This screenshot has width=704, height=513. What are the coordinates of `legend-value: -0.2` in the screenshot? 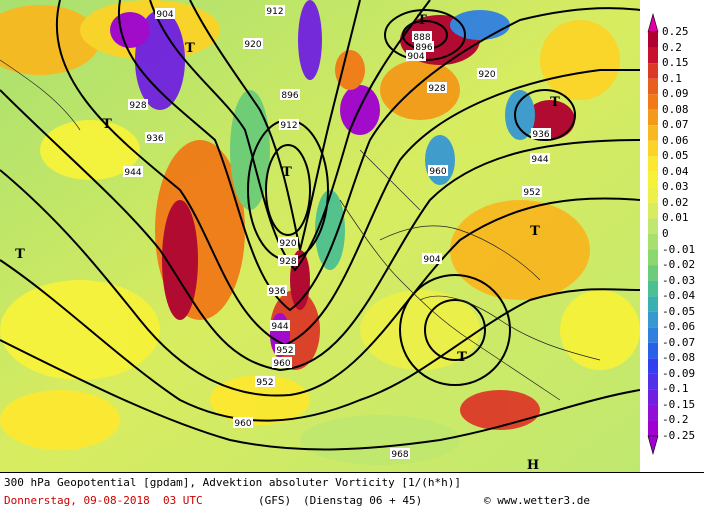 It's located at (675, 420).